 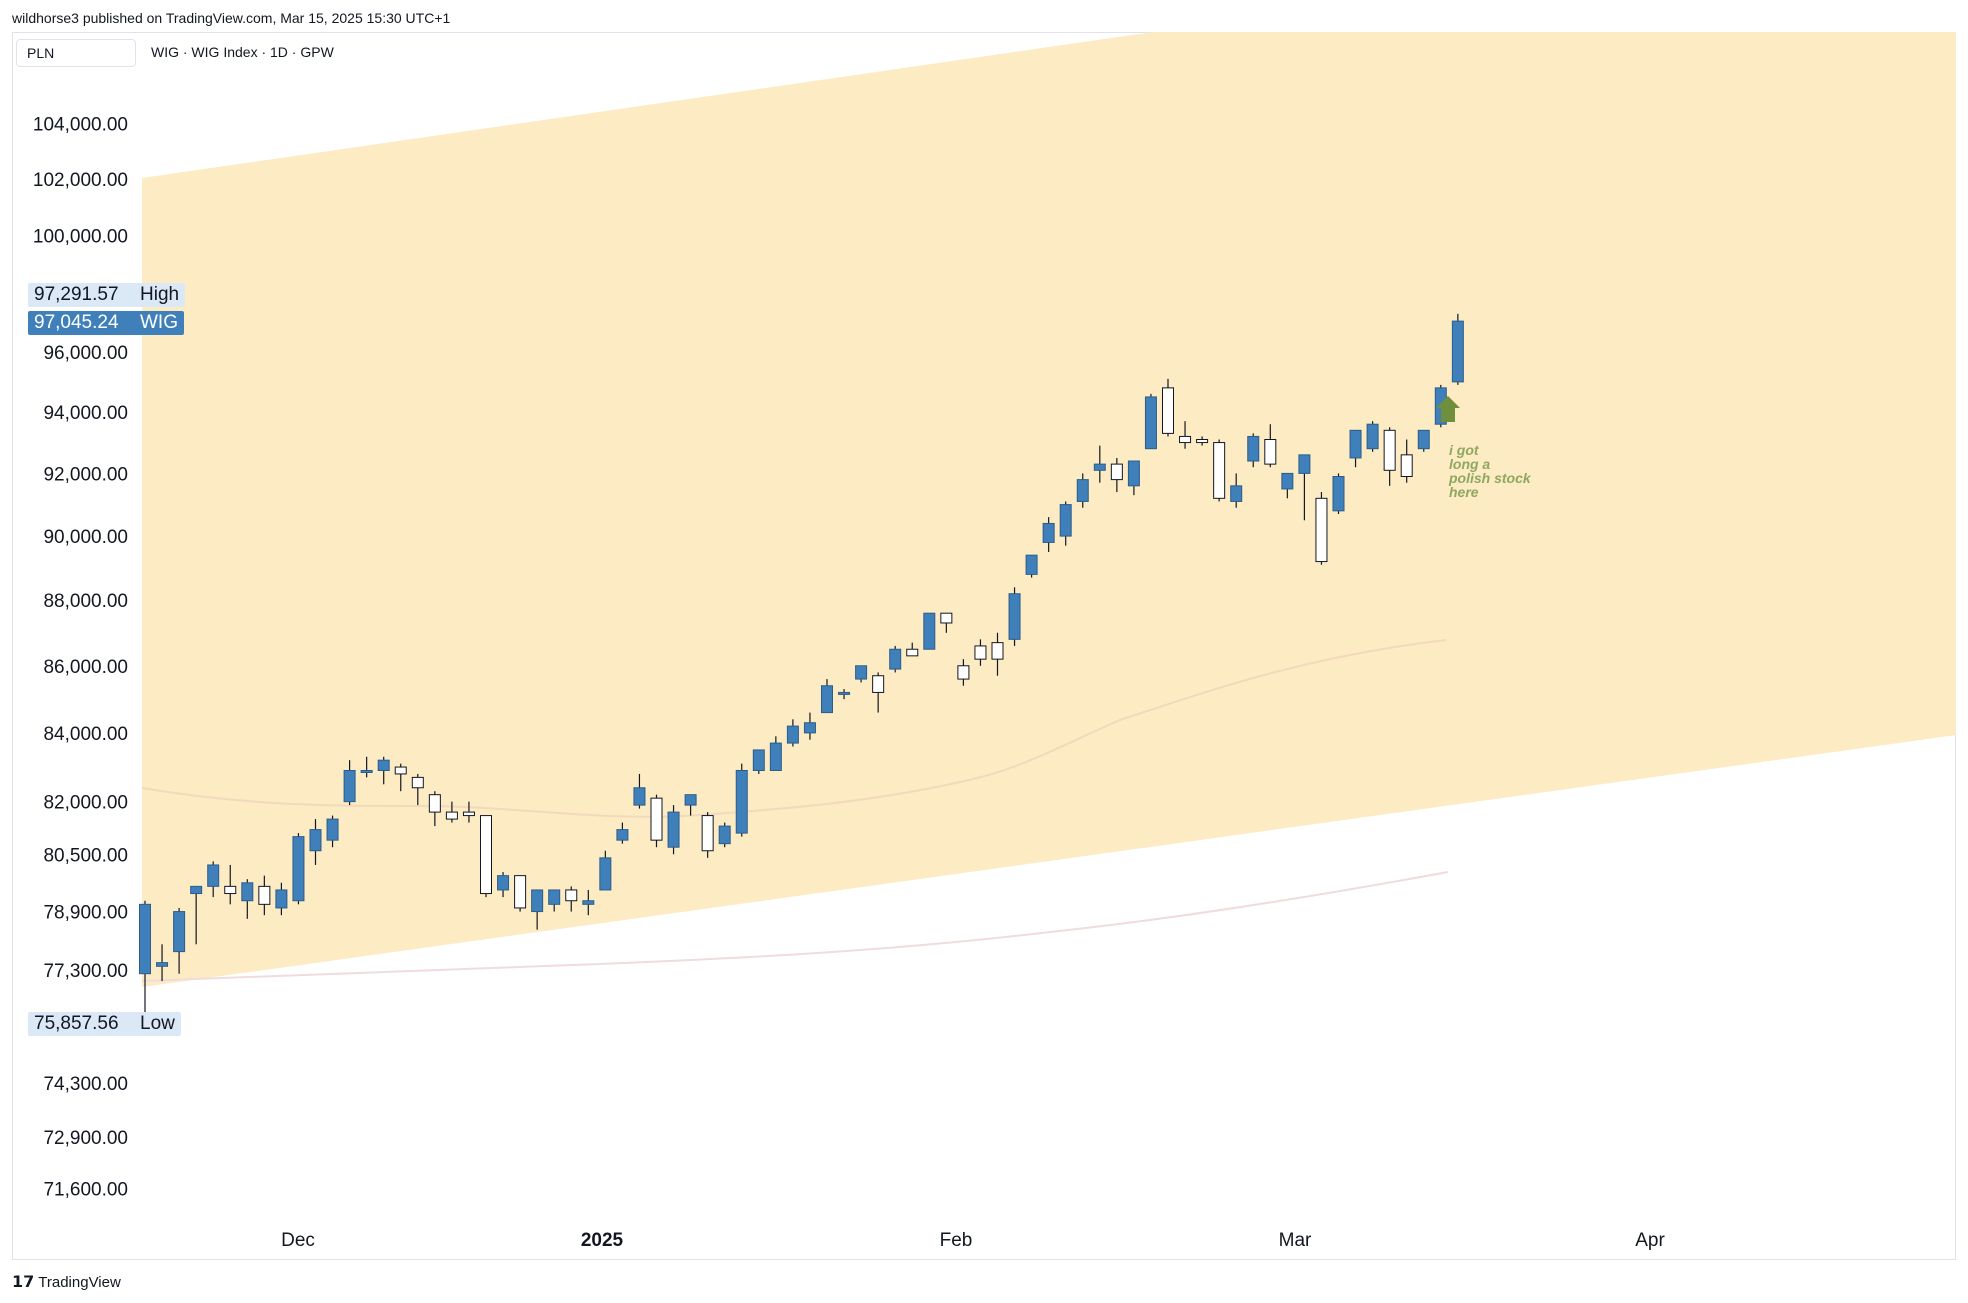 What do you see at coordinates (76, 53) in the screenshot?
I see `currency-selector: PLN` at bounding box center [76, 53].